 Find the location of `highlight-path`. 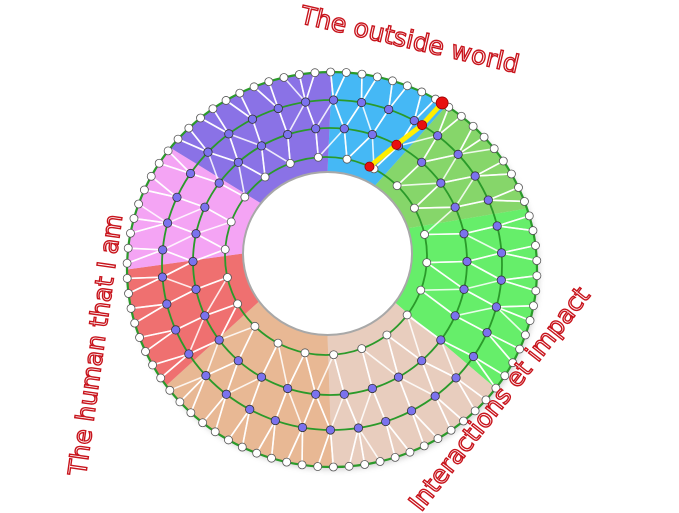

highlight-path is located at coordinates (406, 134).